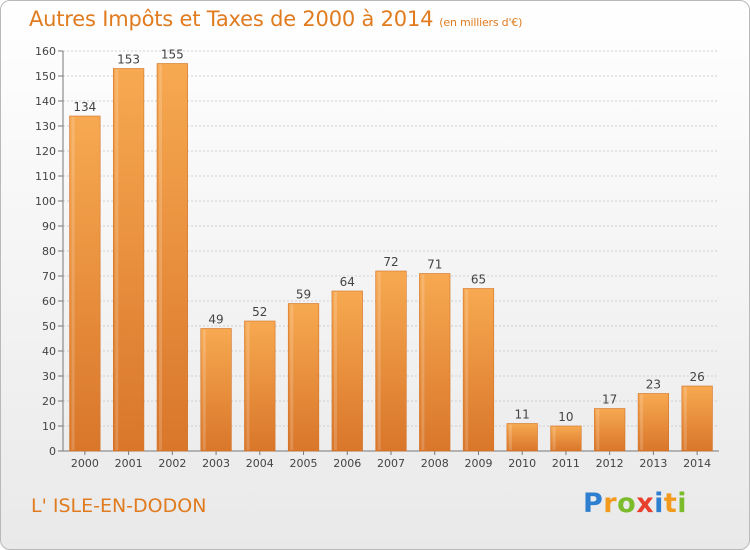  I want to click on y-tick-label: 90, so click(49, 226).